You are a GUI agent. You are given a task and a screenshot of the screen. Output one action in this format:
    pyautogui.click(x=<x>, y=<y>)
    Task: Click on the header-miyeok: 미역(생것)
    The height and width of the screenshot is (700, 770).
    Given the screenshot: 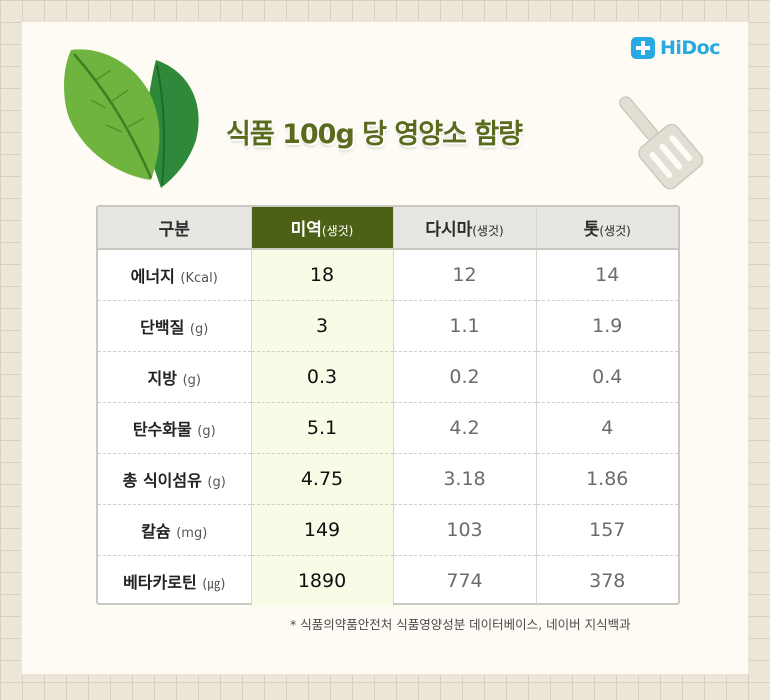 What is the action you would take?
    pyautogui.click(x=322, y=228)
    